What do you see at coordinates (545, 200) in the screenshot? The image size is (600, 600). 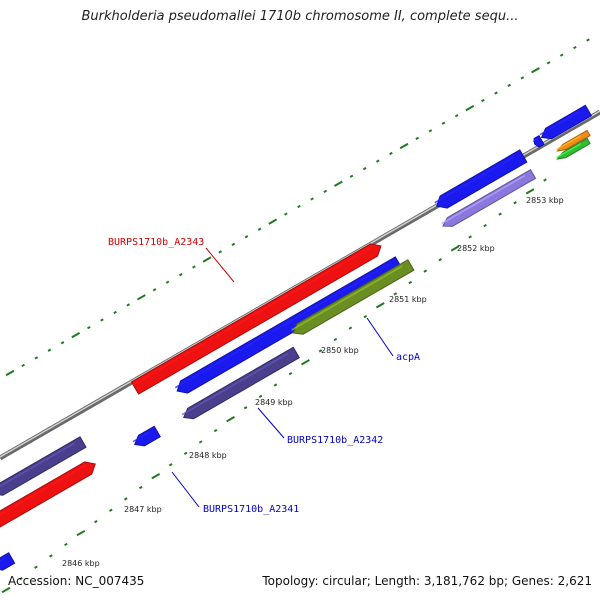 I see `scale-label: 2853 kbp` at bounding box center [545, 200].